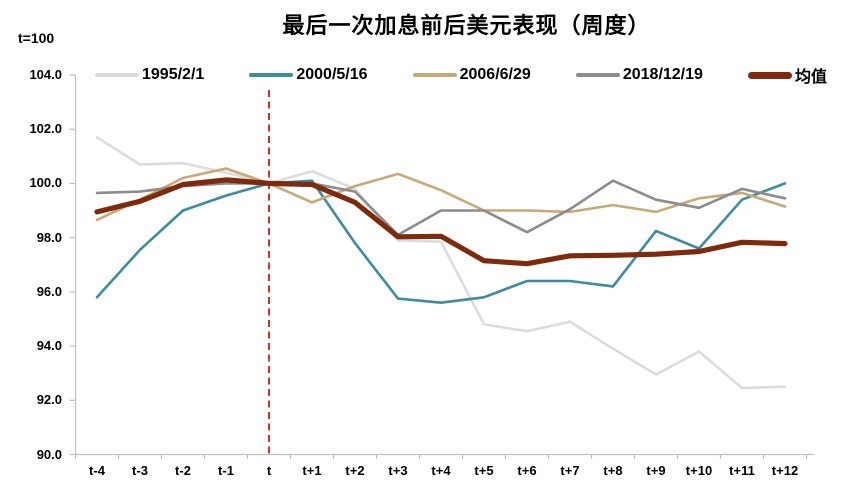 This screenshot has width=843, height=499. I want to click on y-tick-label: 100.0, so click(45, 183).